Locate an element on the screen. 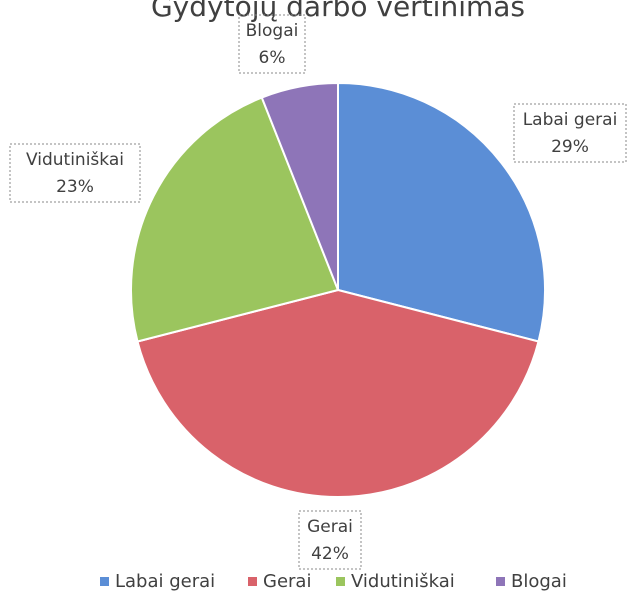  legend-label: Labai gerai is located at coordinates (165, 581).